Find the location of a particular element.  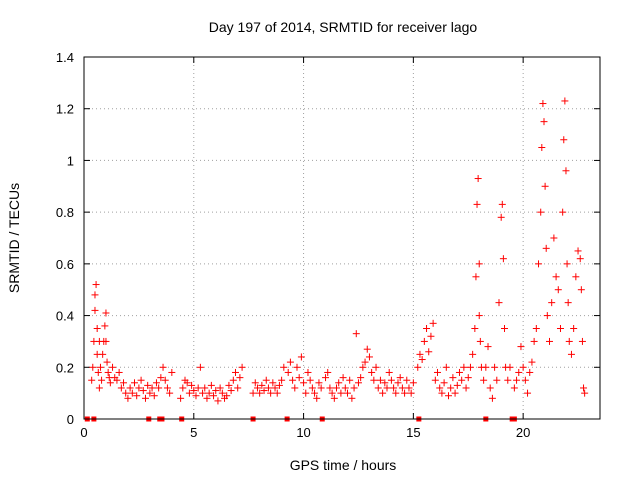

y-tick-label: 0 is located at coordinates (70, 419).